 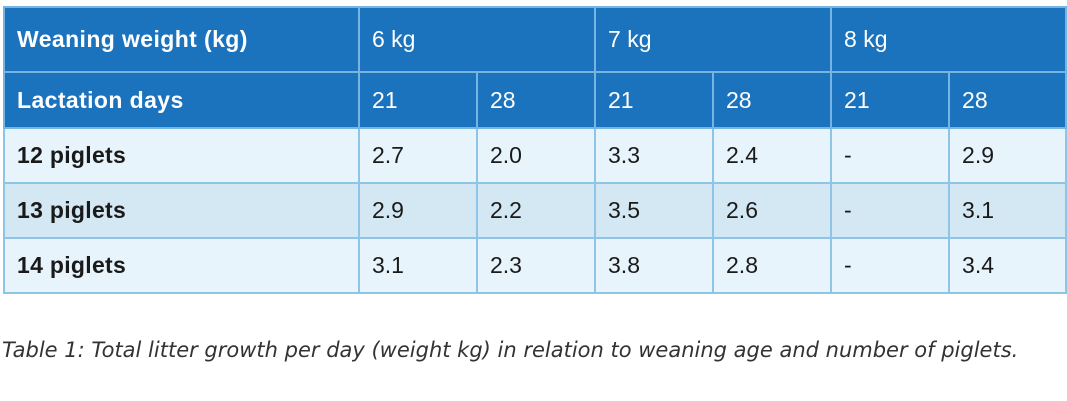 What do you see at coordinates (948, 39) in the screenshot?
I see `weight-group-8kg: 8 kg` at bounding box center [948, 39].